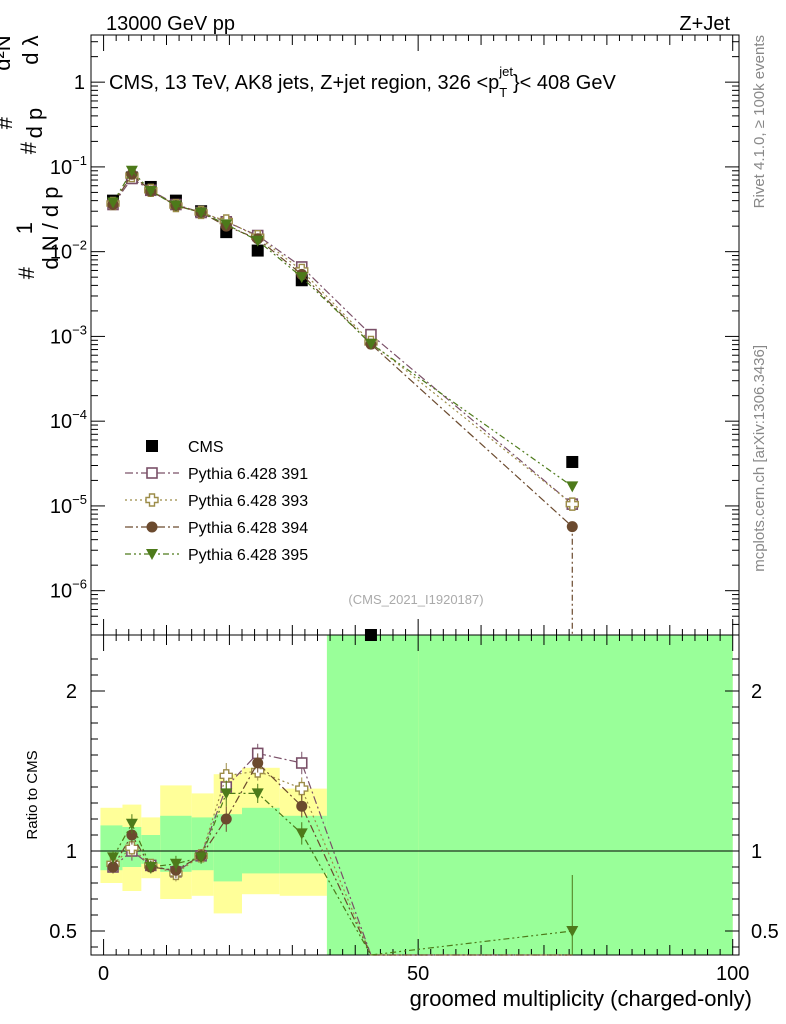 The image size is (786, 1024). I want to click on ratio-y-tick-label-right: 1, so click(756, 852).